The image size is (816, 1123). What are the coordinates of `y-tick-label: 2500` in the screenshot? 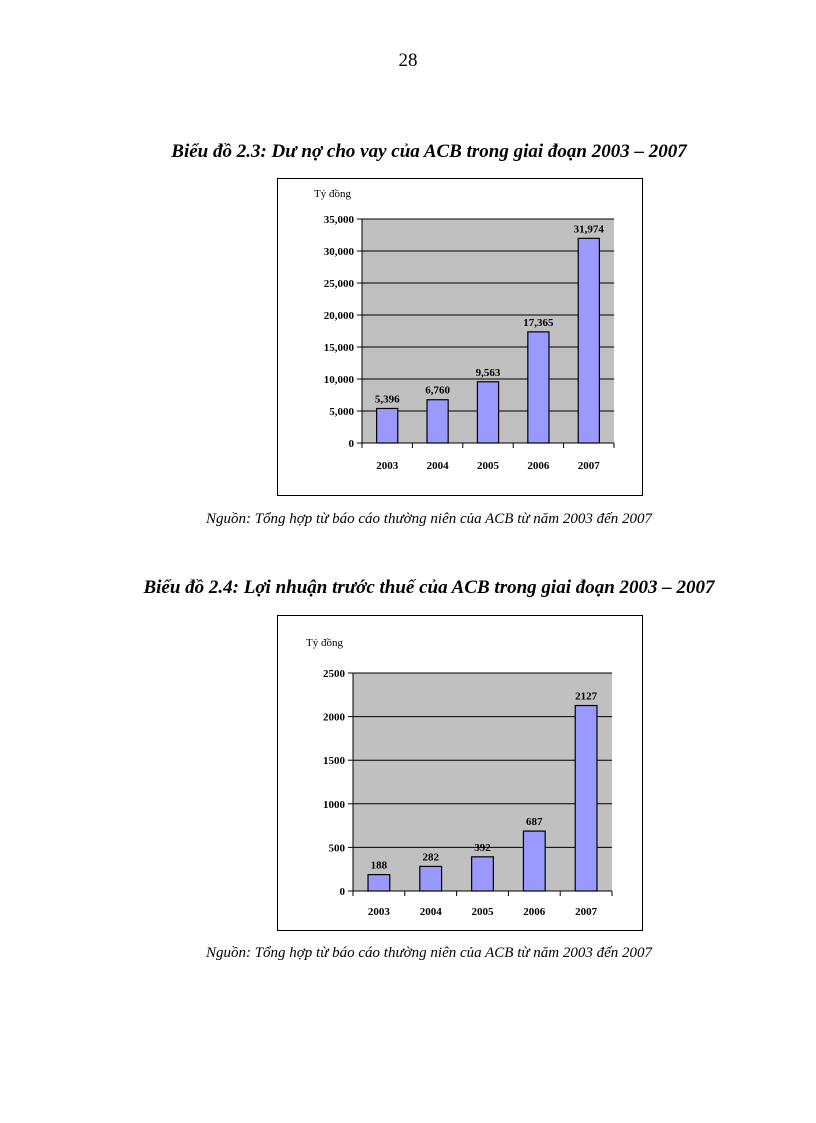 It's located at (334, 674).